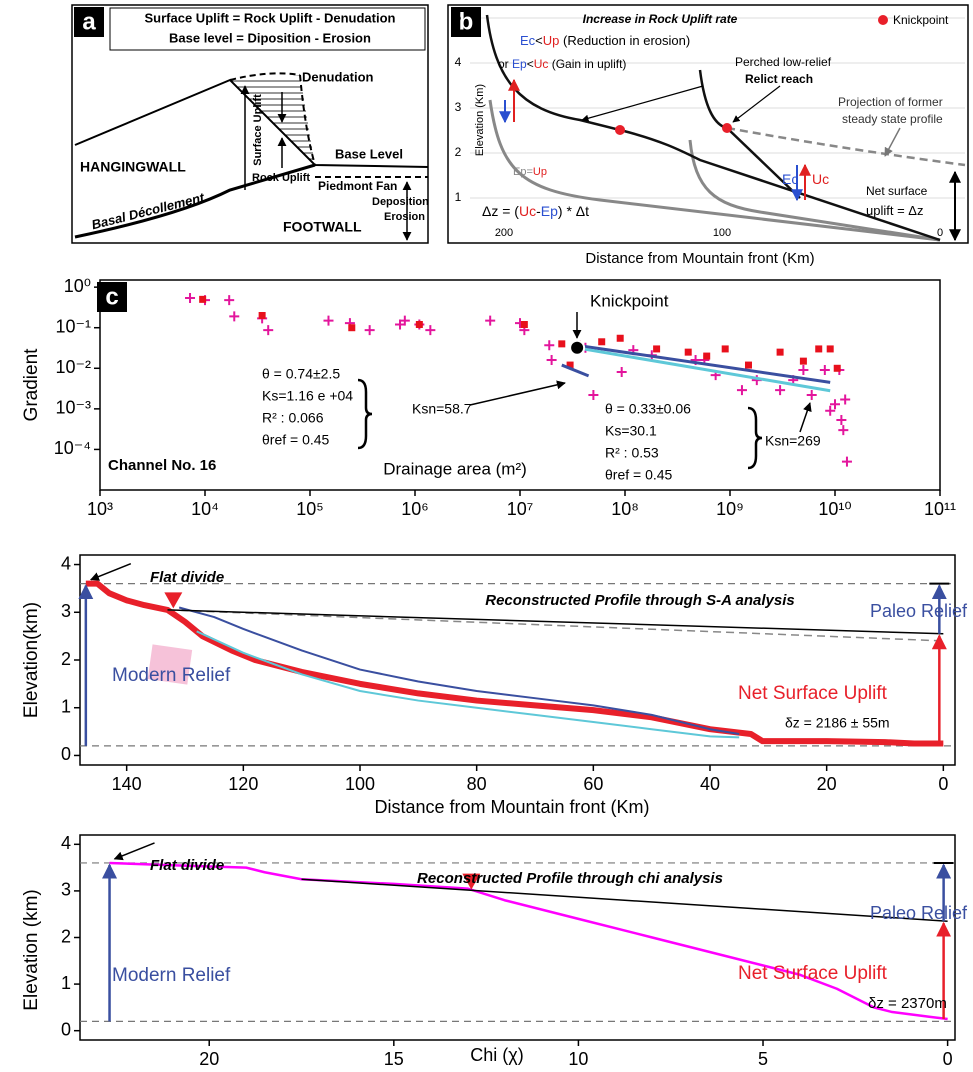 This screenshot has width=973, height=1072. I want to click on annotation: Δz = (Uc-Ep) * Δt, so click(535, 211).